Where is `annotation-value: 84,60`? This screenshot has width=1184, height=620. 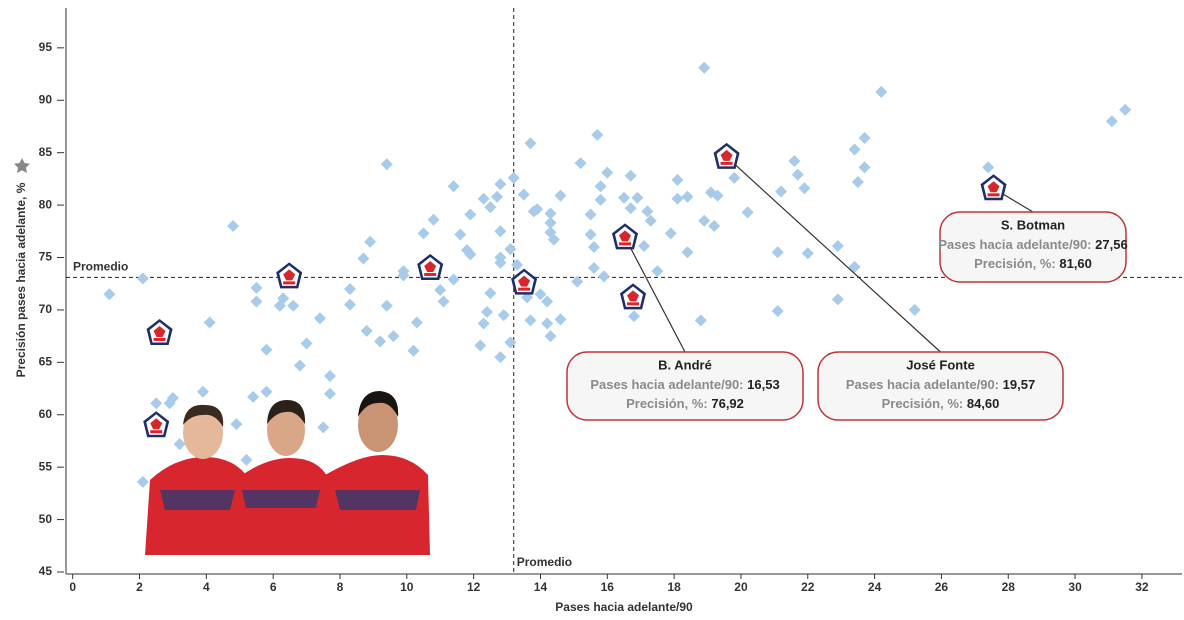 annotation-value: 84,60 is located at coordinates (983, 403).